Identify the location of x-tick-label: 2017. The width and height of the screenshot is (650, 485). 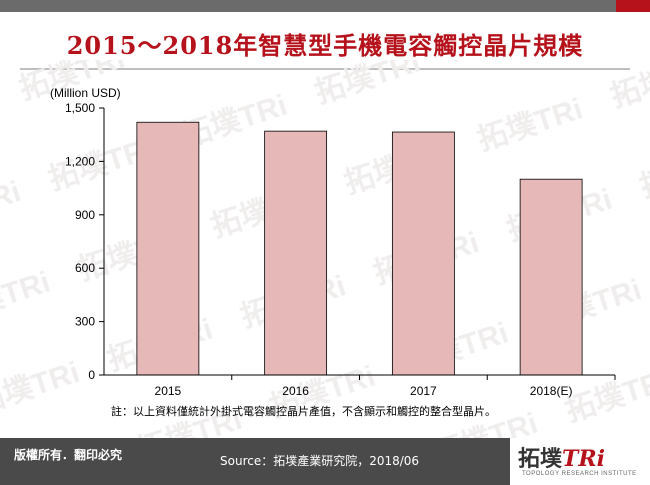
(423, 391).